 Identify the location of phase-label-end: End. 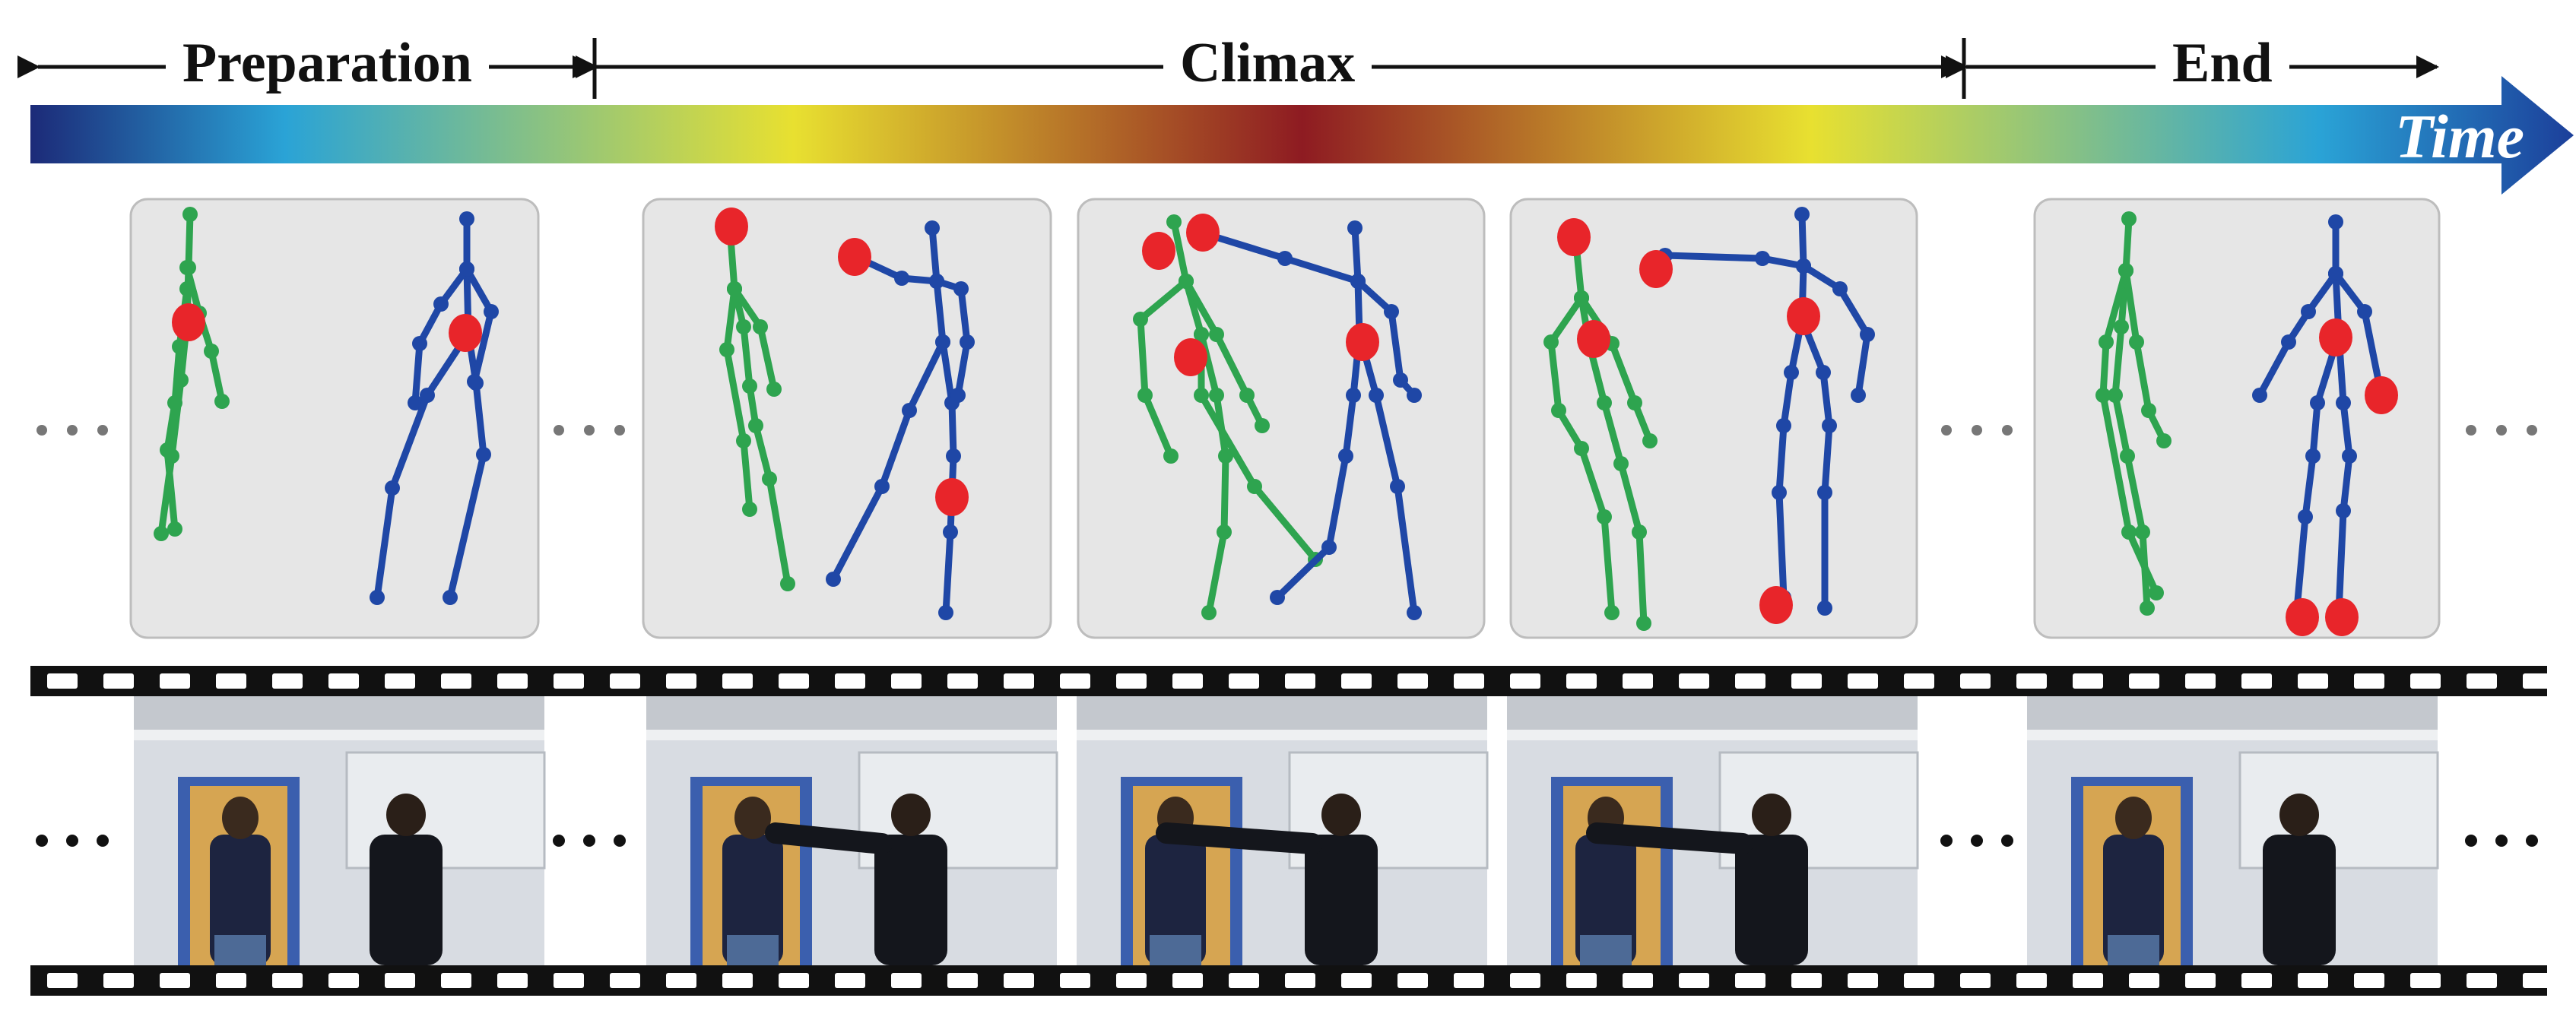
(2222, 63).